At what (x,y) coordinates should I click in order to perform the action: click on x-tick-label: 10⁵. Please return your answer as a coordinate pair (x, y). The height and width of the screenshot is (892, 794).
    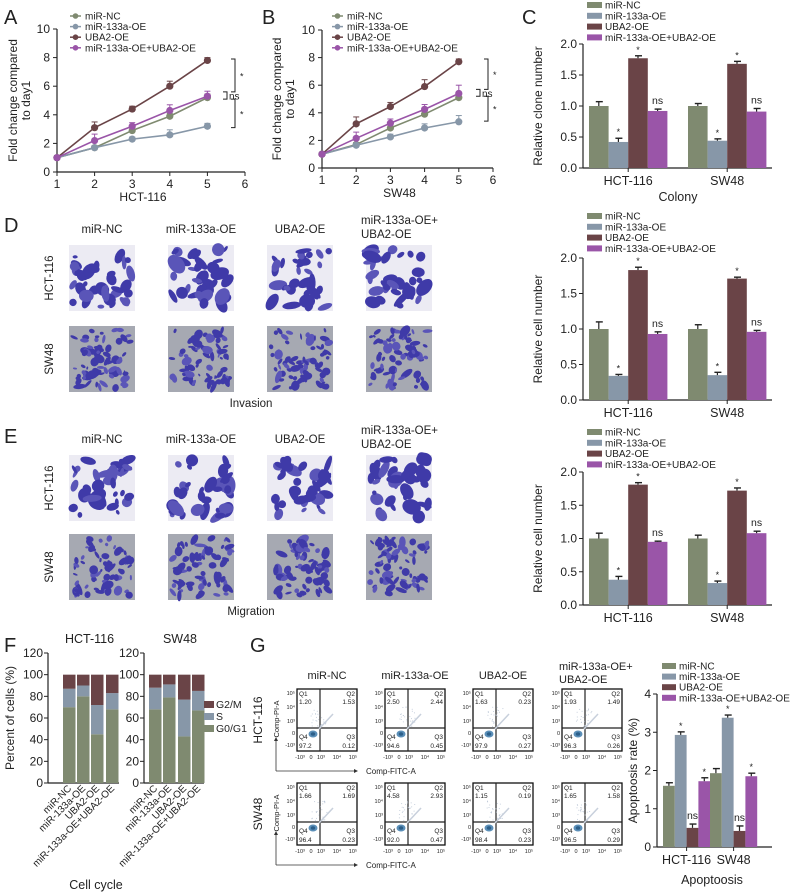
    Looking at the image, I should click on (529, 757).